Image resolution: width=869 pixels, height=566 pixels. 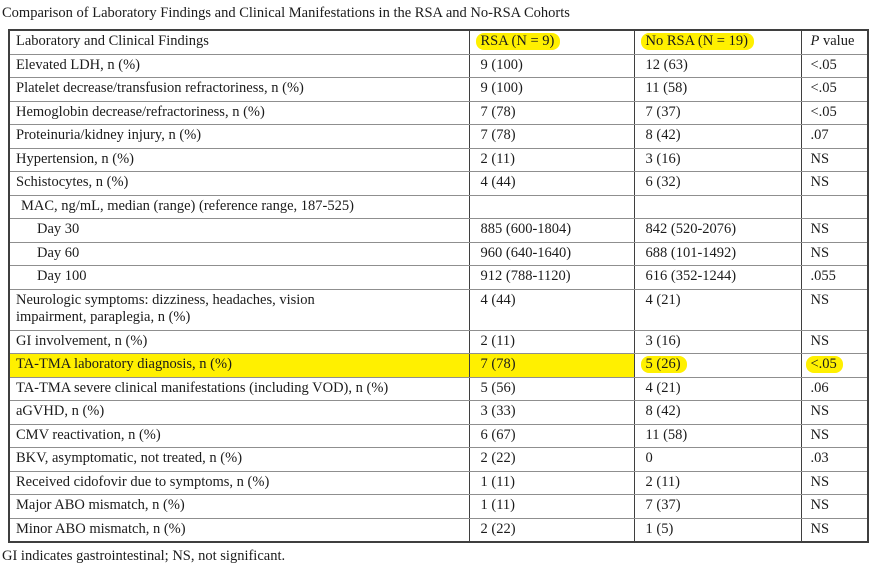 What do you see at coordinates (239, 365) in the screenshot?
I see `cell-finding: TA-TMA laboratory diagnosis, n (%)` at bounding box center [239, 365].